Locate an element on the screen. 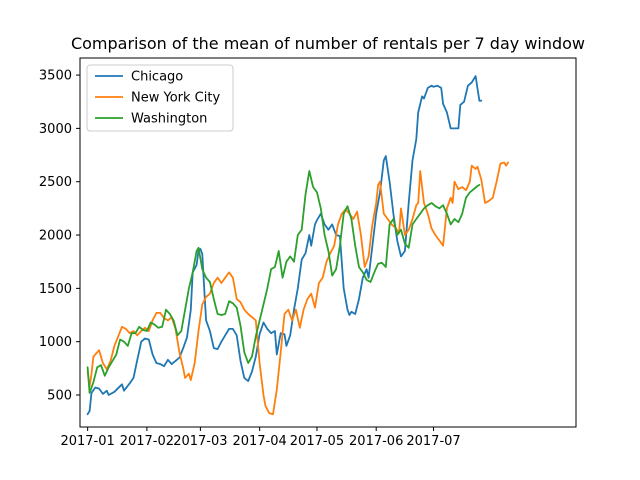 Image resolution: width=640 pixels, height=480 pixels. y-tick-label: 500 is located at coordinates (59, 396).